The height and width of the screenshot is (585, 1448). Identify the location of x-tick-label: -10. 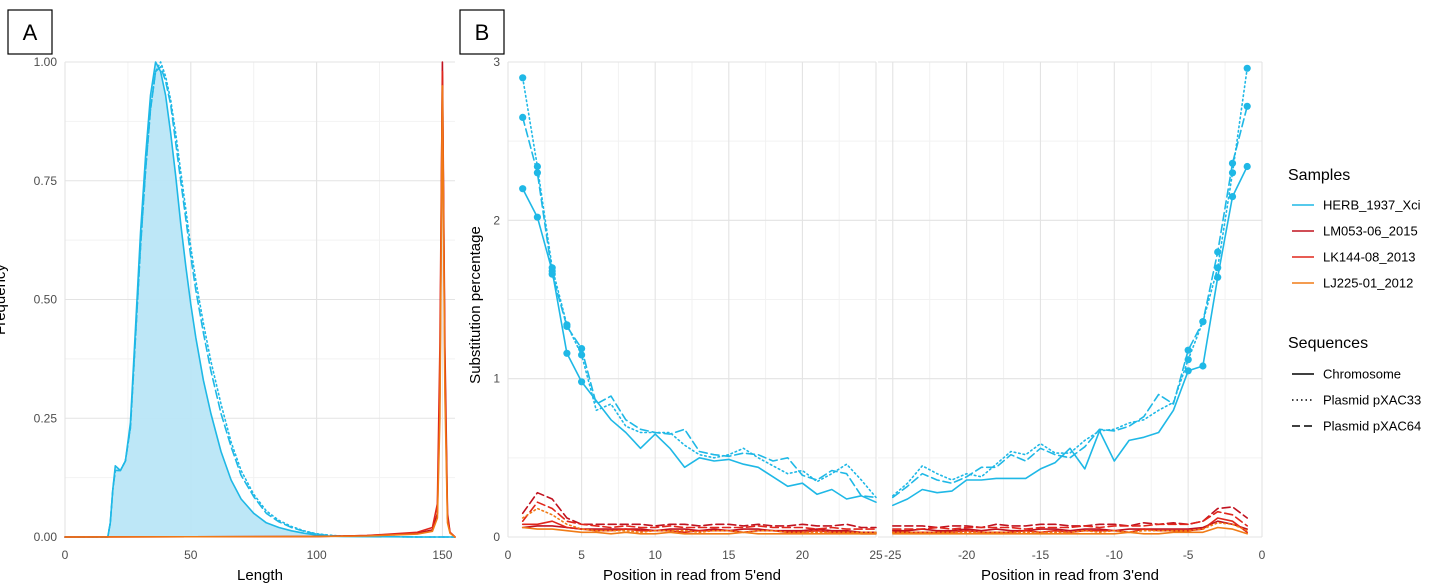
(1115, 555).